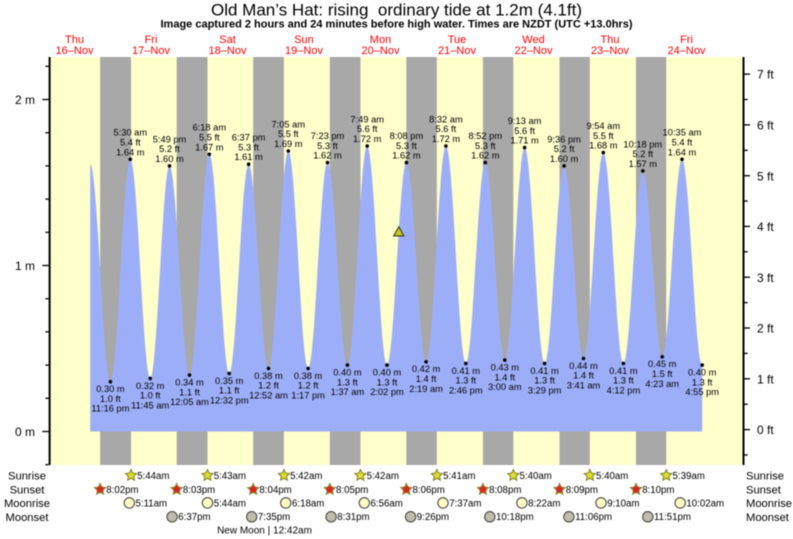 Image resolution: width=793 pixels, height=539 pixels. I want to click on svg-text: 10:18 pm, so click(642, 144).